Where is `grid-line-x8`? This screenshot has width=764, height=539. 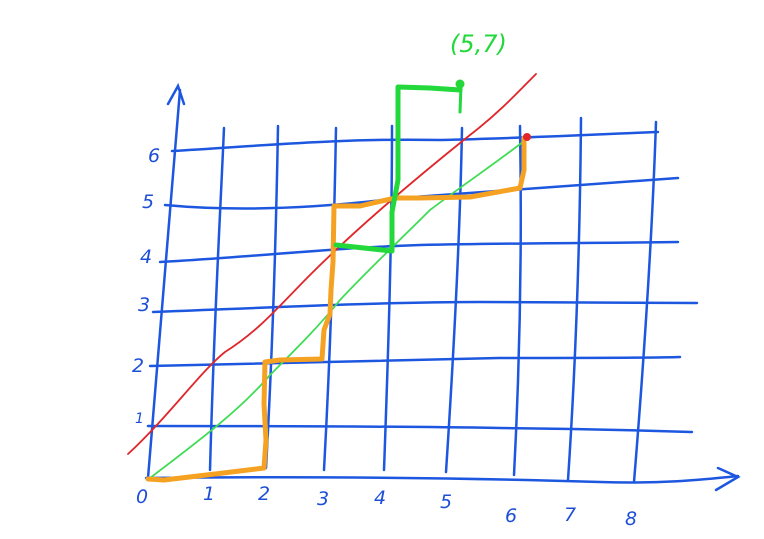
grid-line-x8 is located at coordinates (645, 302).